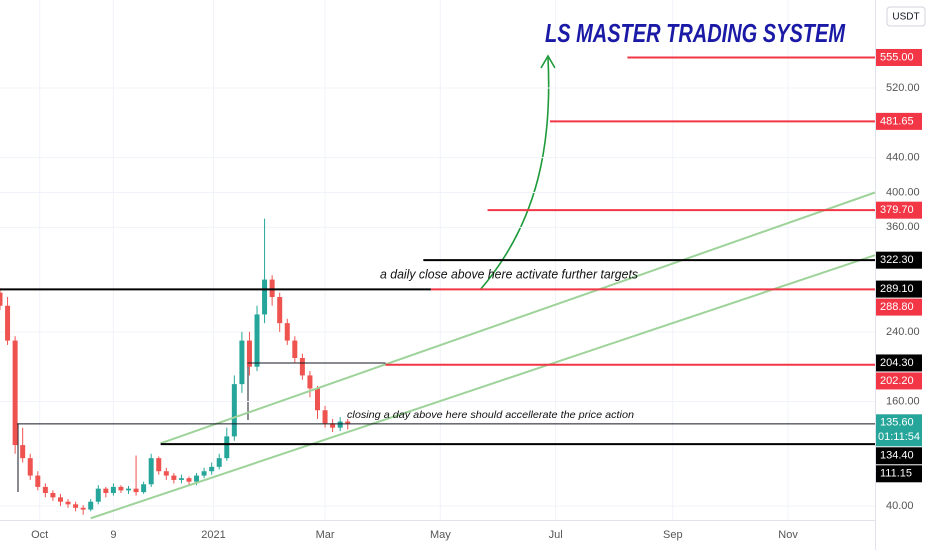  I want to click on price-label: 204.30, so click(897, 363).